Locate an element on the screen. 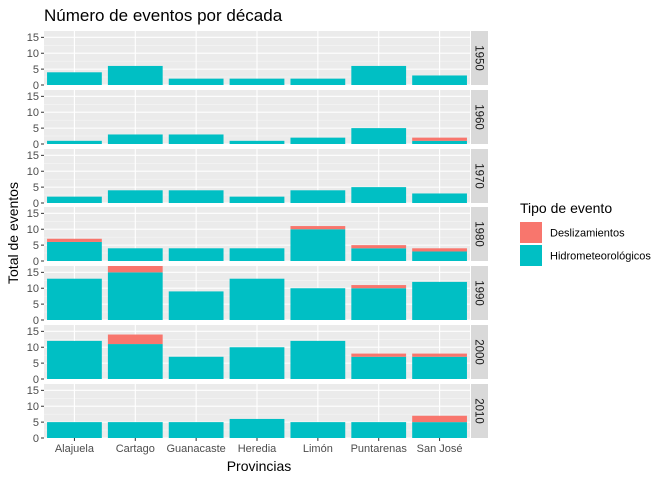  bar-hidrometeorologicos-2010-Limón is located at coordinates (318, 430).